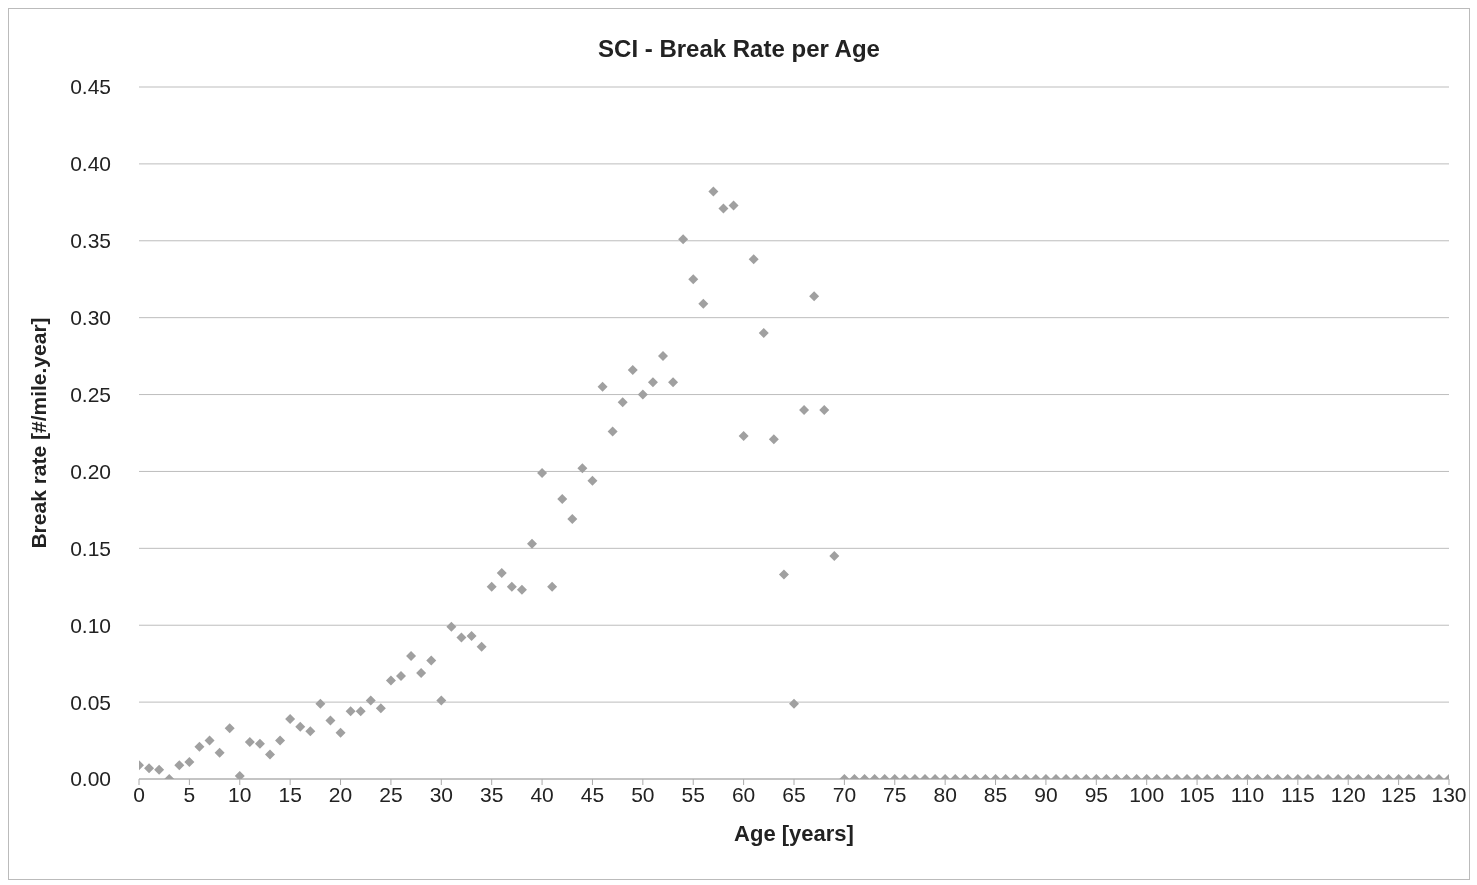  I want to click on x-tick-label: 125, so click(1399, 794).